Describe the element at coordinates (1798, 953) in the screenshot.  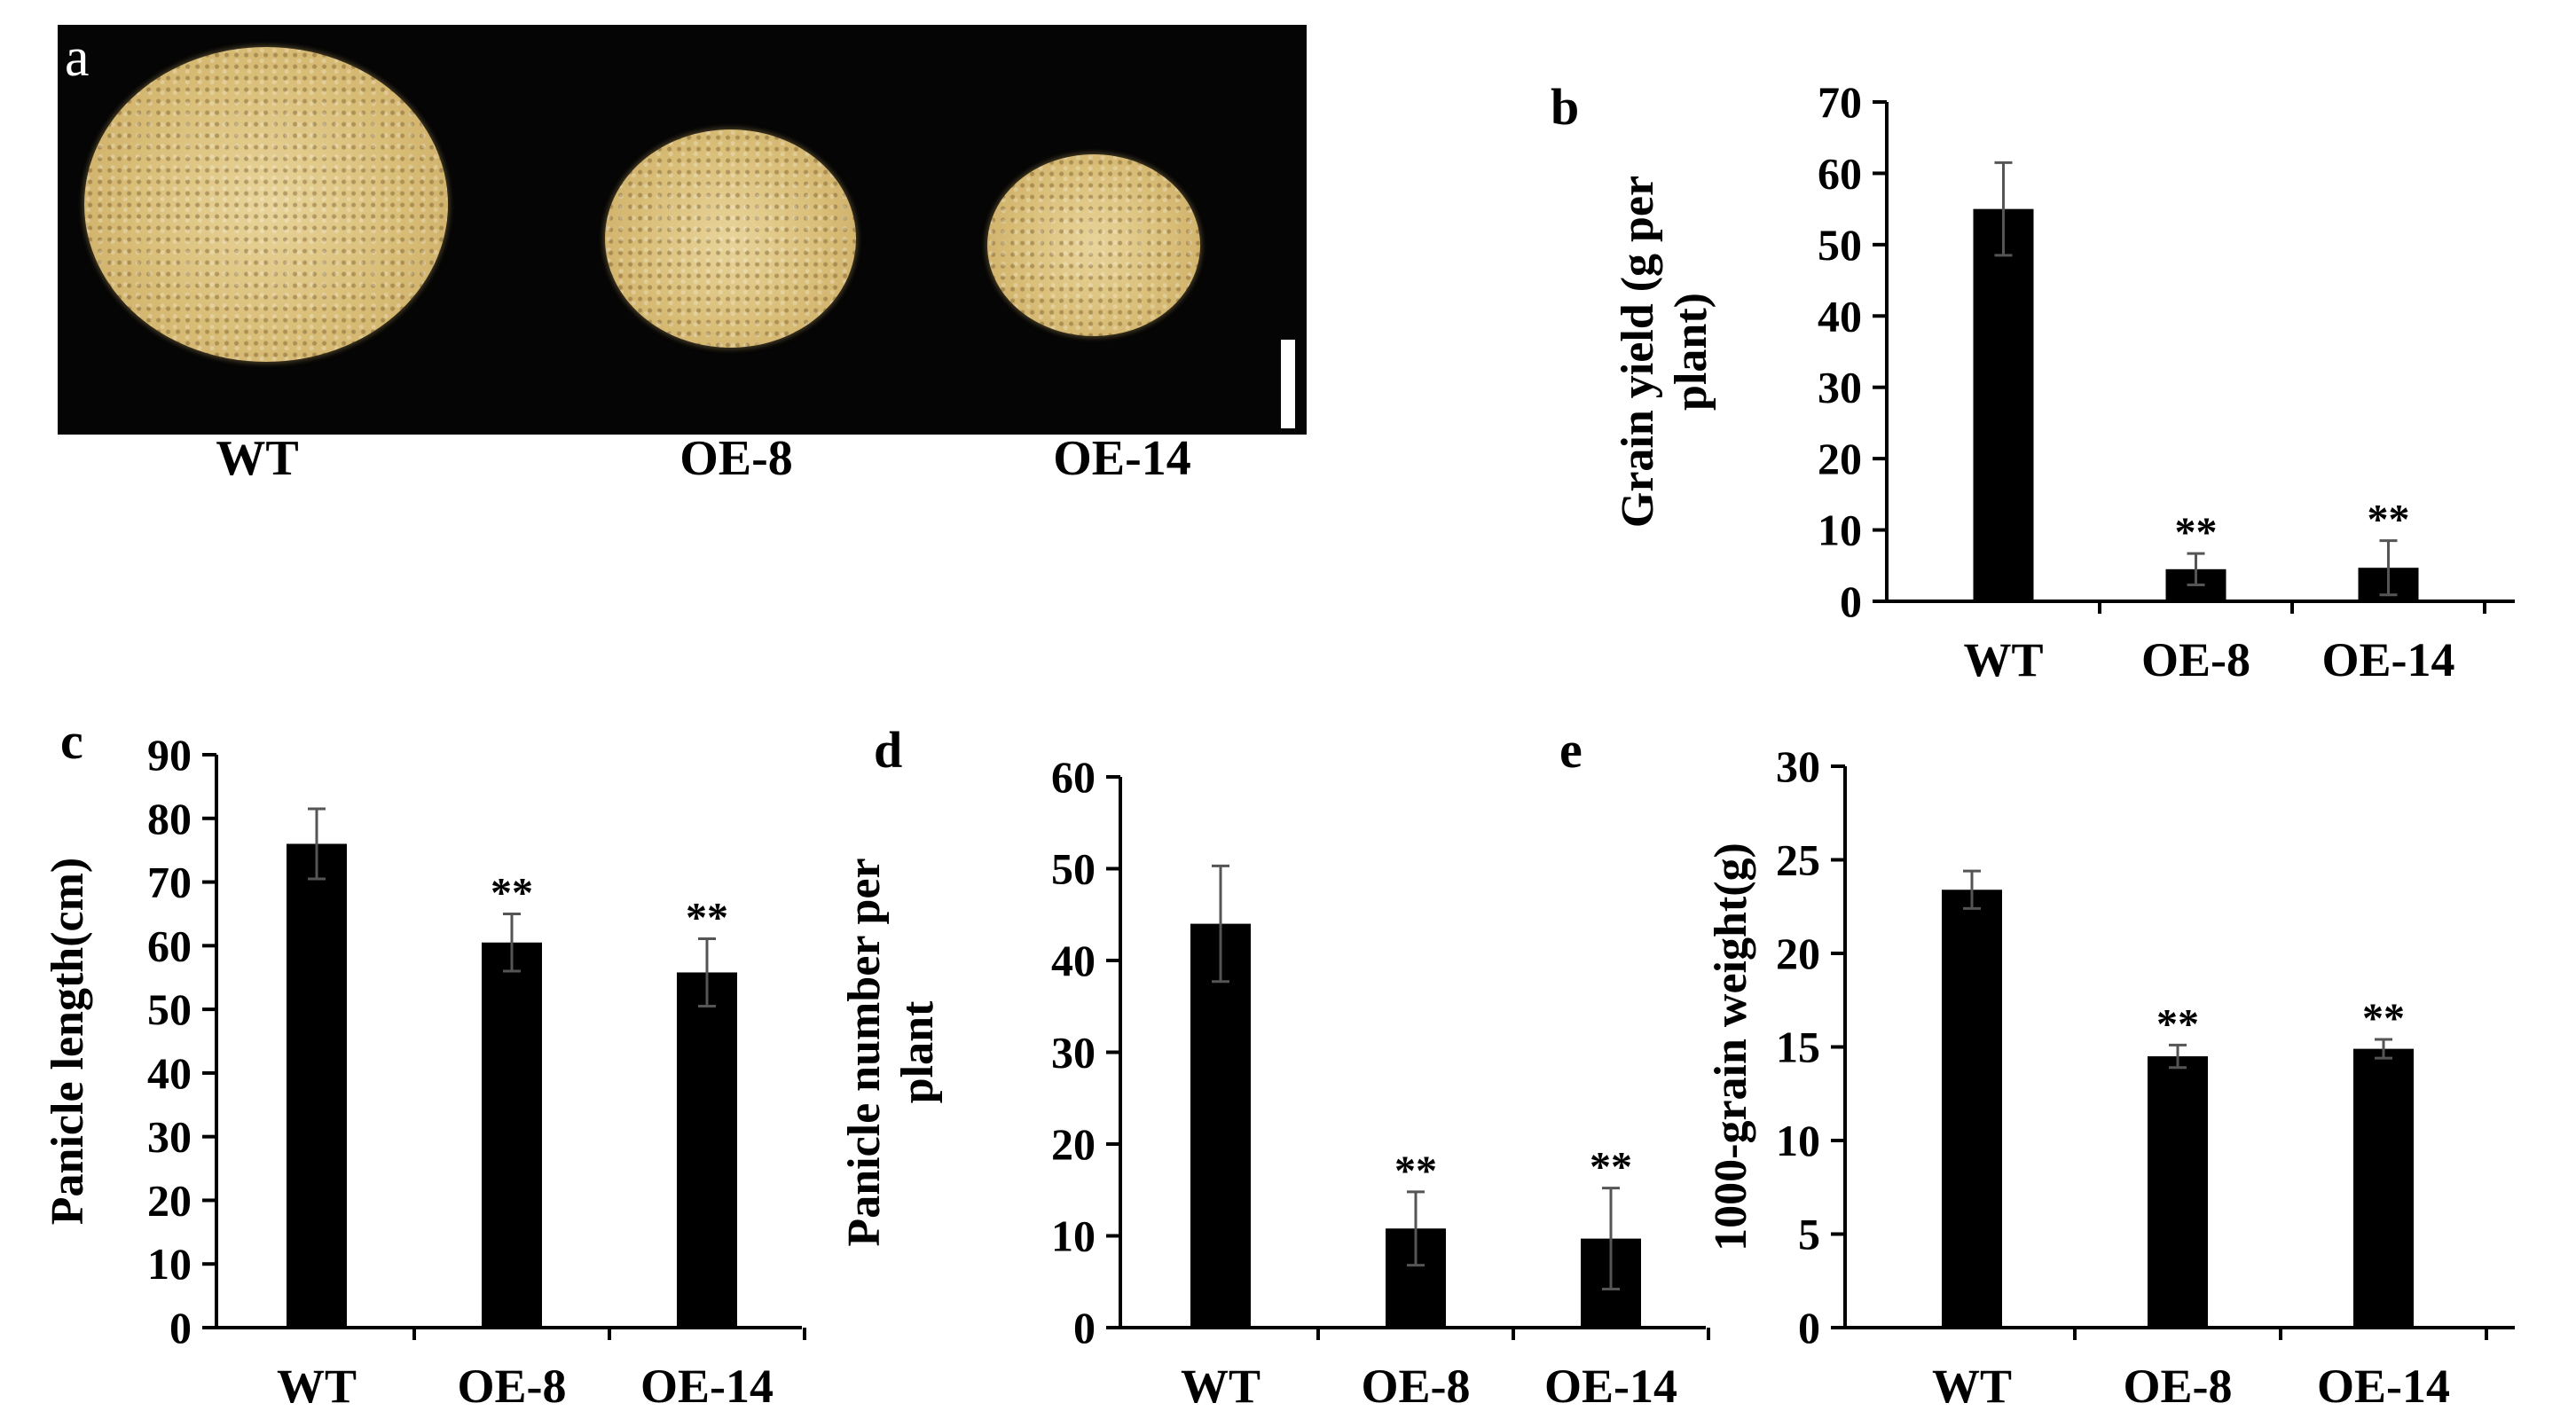
I see `chart-e-y-tick-label: 20` at that location.